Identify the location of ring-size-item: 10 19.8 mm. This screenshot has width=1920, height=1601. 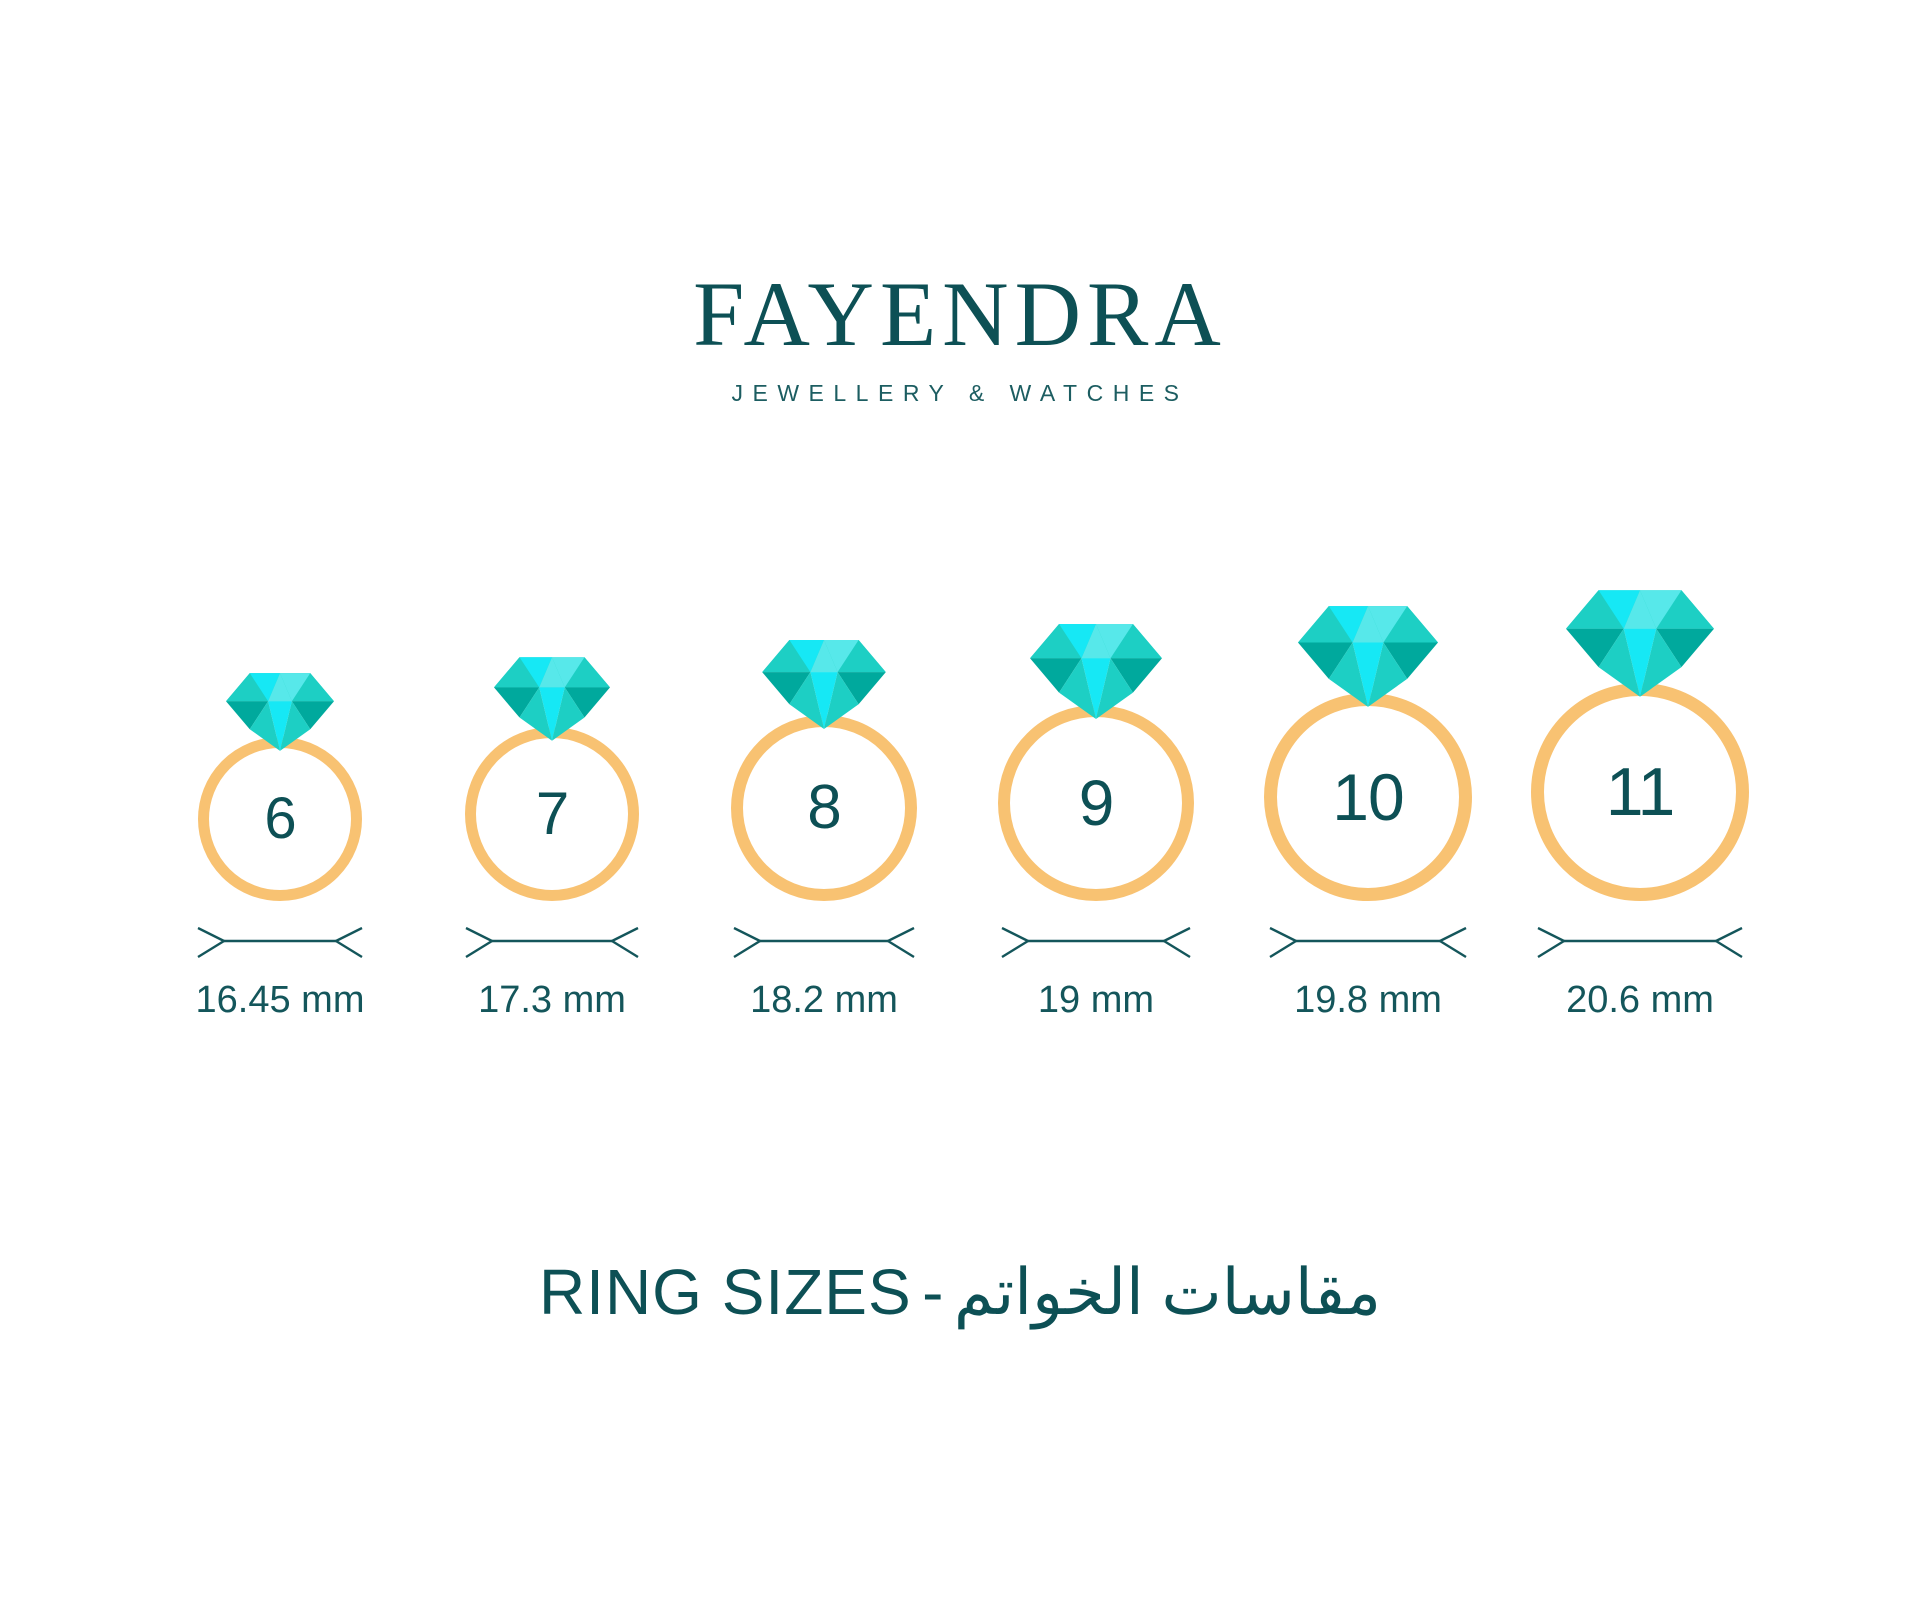
(1368, 814).